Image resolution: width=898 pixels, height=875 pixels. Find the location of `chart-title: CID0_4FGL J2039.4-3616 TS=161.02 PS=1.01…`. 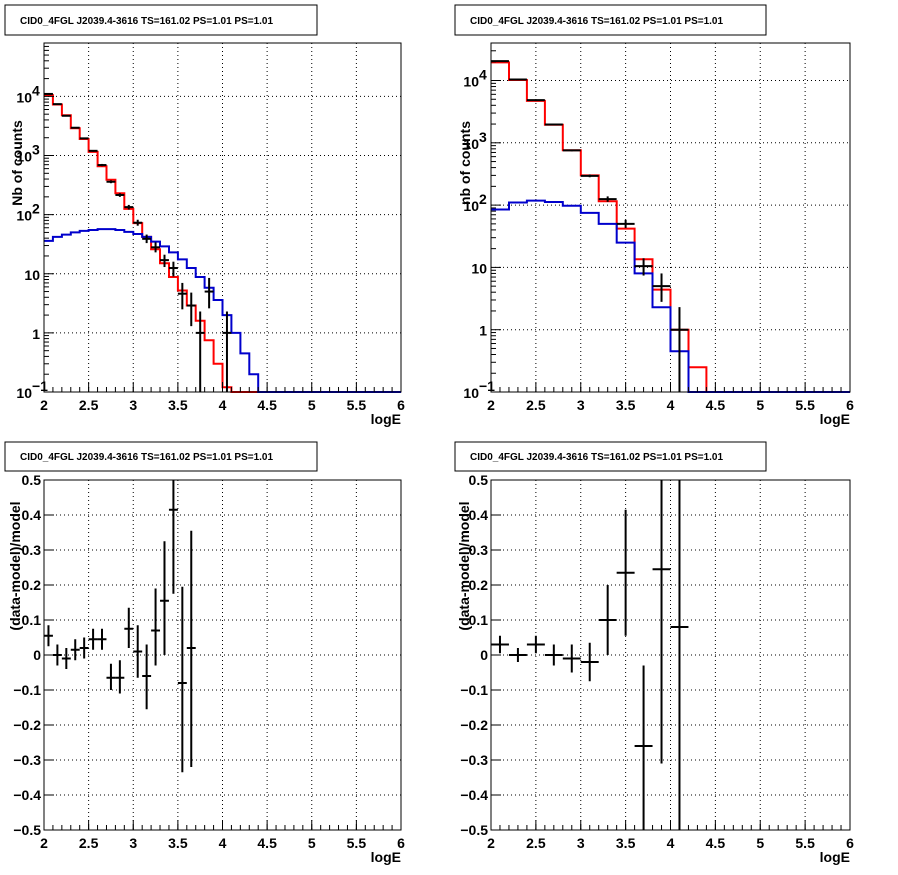

chart-title: CID0_4FGL J2039.4-3616 TS=161.02 PS=1.01… is located at coordinates (596, 457).